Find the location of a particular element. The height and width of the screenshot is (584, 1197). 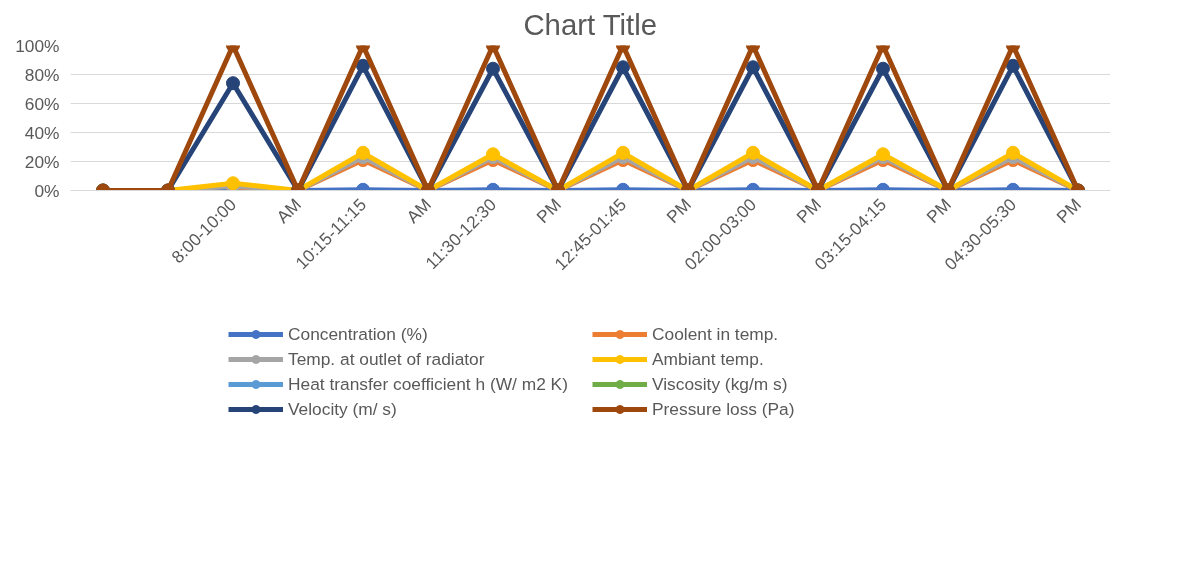

legend-label: Coolent in temp. is located at coordinates (716, 334).